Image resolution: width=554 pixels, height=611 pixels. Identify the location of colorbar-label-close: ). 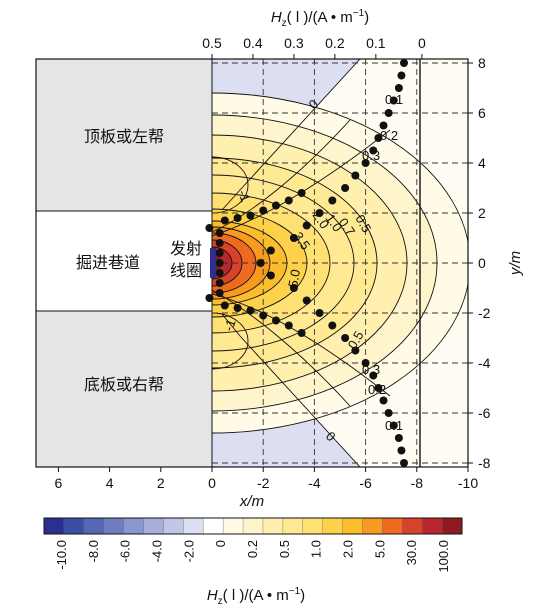
(302, 595).